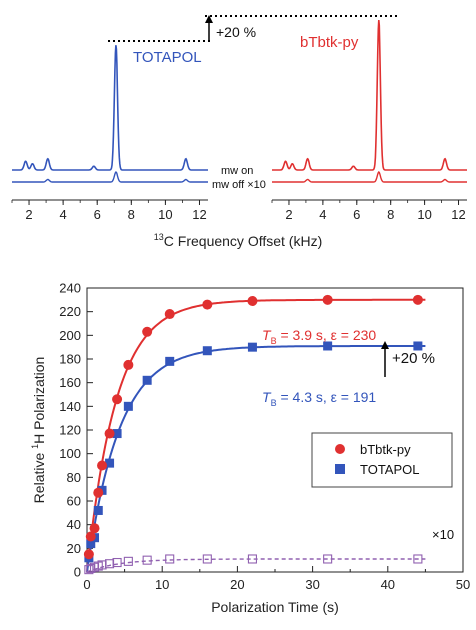 This screenshot has width=476, height=630. I want to click on legend: bTbtk-py TOTAPOL, so click(382, 460).